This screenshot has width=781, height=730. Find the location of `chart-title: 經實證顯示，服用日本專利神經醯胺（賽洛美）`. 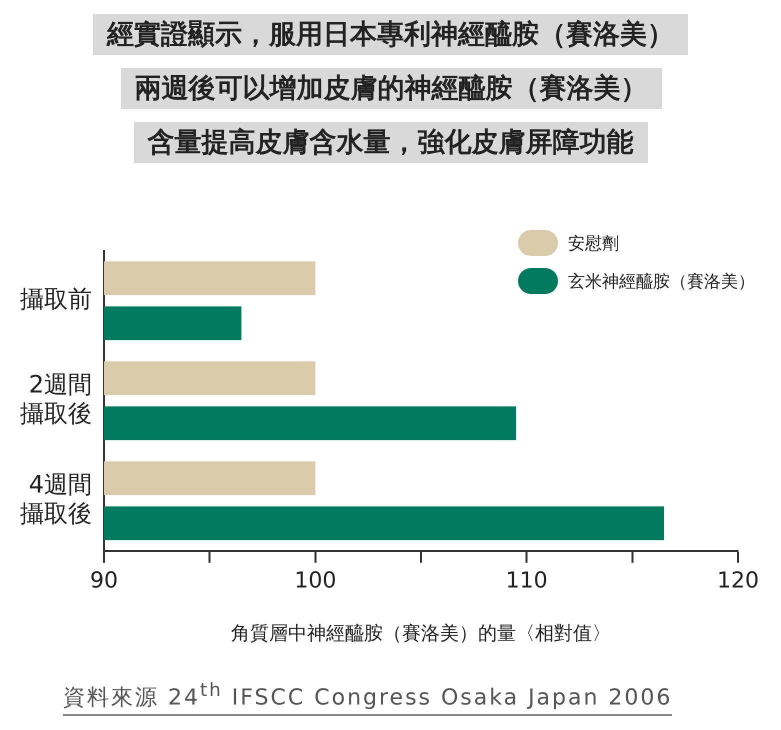

chart-title: 經實證顯示，服用日本專利神經醯胺（賽洛美） is located at coordinates (390, 34).